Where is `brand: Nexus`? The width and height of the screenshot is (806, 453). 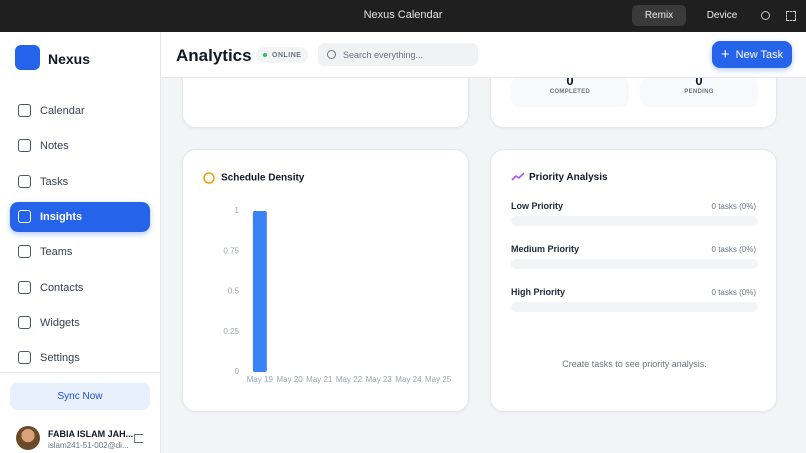 brand: Nexus is located at coordinates (69, 59).